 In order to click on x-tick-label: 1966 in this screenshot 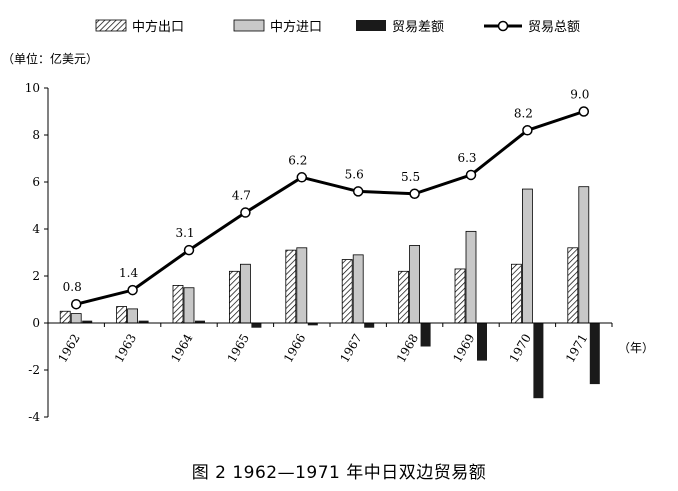, I will do `click(294, 348)`.